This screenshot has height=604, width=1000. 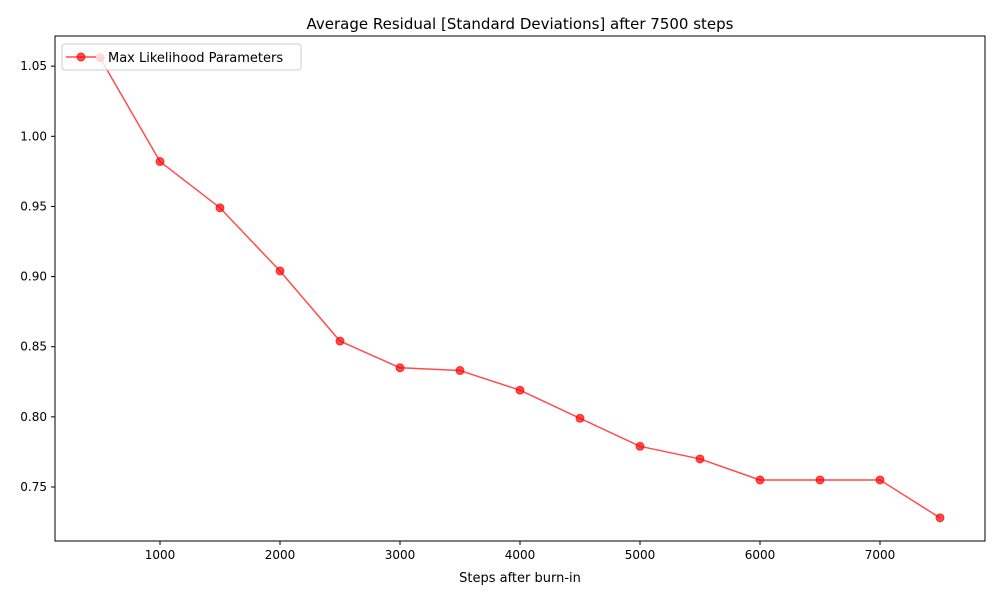 I want to click on legend-label: Max Likelihood Parameters, so click(x=195, y=58).